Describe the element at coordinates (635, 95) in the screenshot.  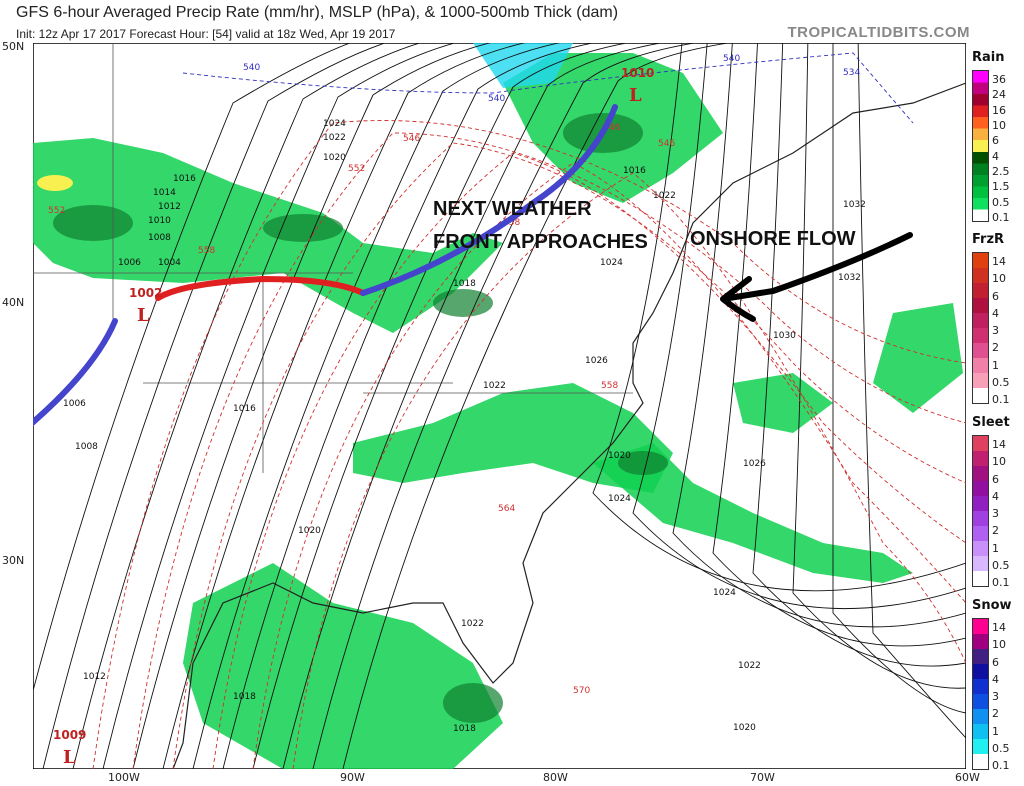
I see `low-symbol: L` at that location.